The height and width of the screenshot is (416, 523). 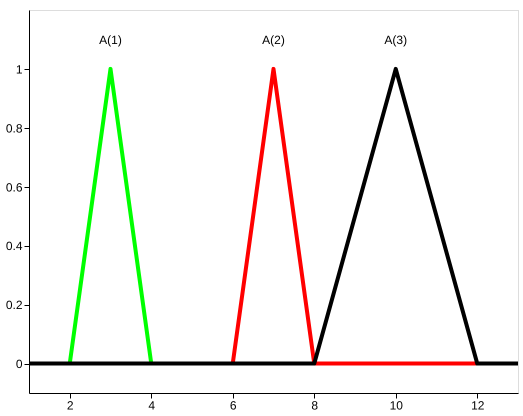 I want to click on annotation: A(1), so click(x=110, y=39).